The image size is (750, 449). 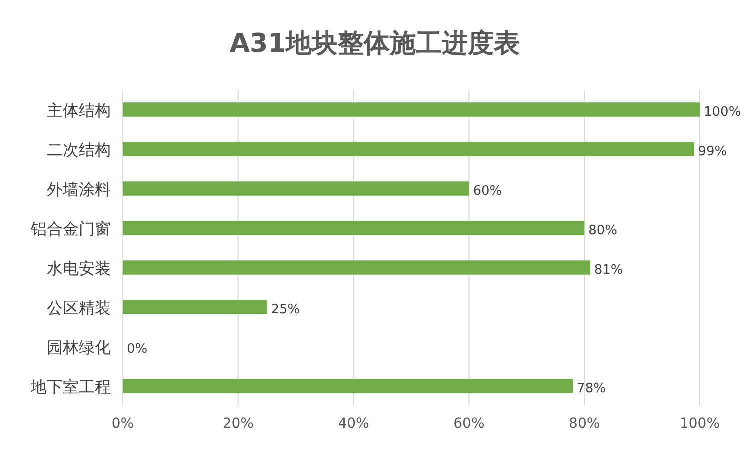 I want to click on x-tick-label: 60%, so click(x=469, y=424).